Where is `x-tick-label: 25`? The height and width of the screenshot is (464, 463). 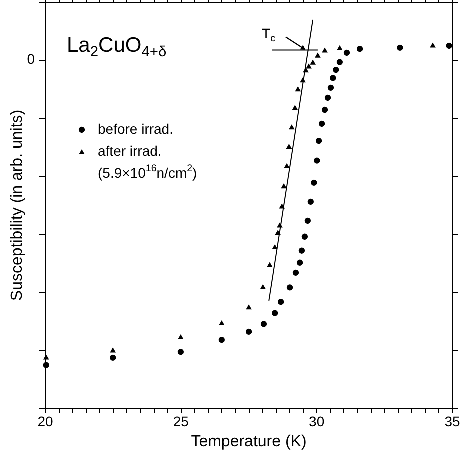
x-tick-label: 25 is located at coordinates (181, 422).